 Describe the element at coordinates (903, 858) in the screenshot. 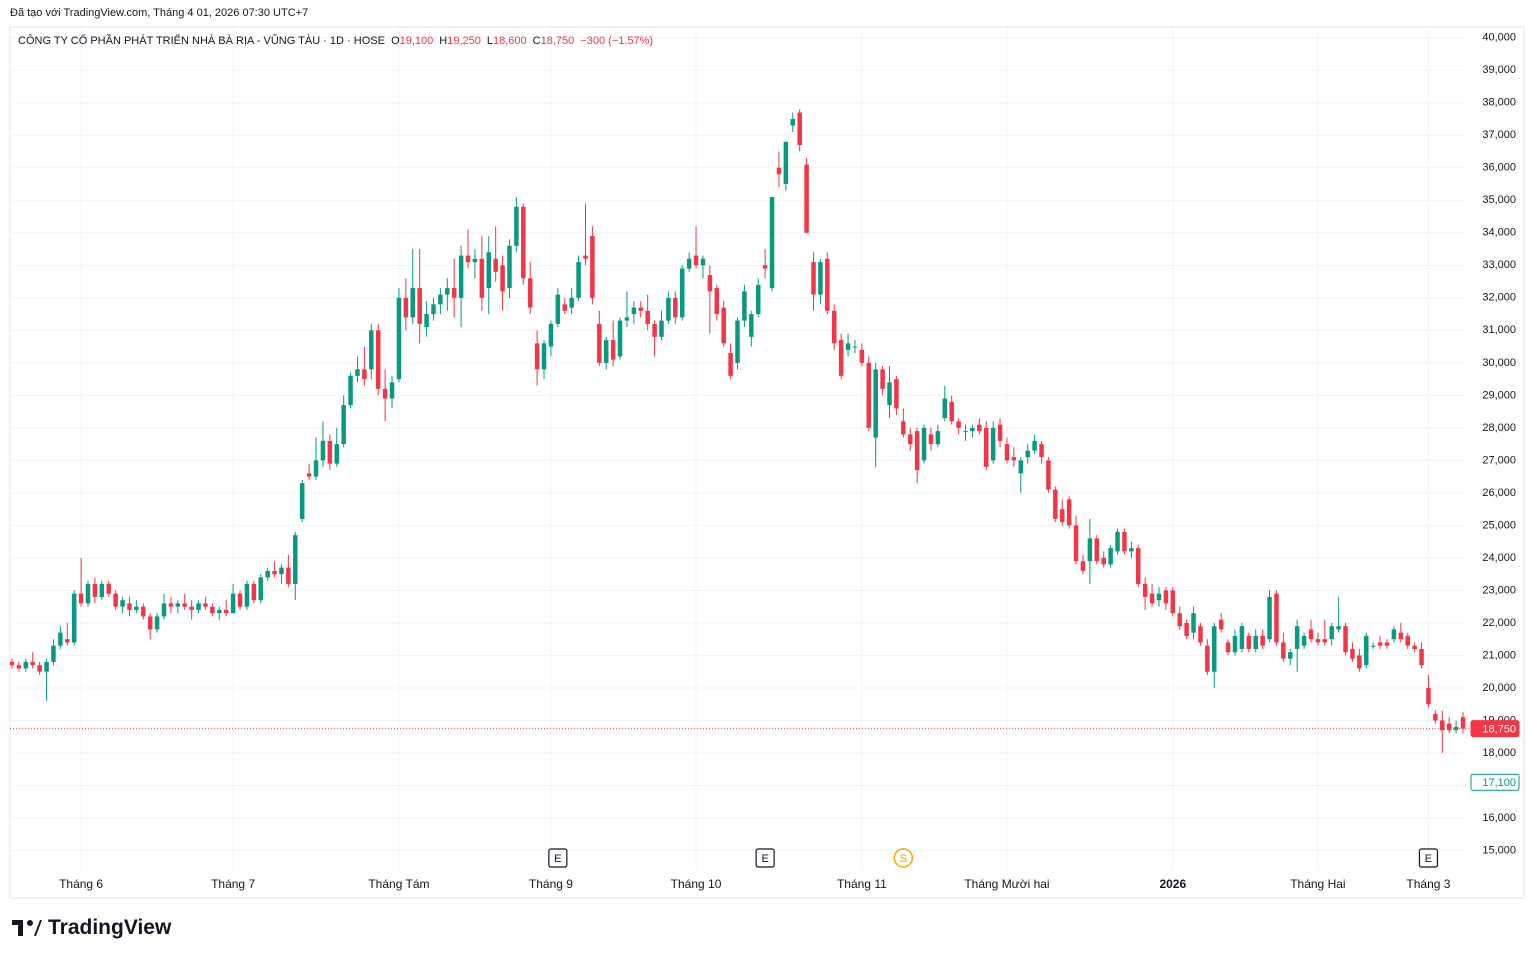

I see `event-marker` at that location.